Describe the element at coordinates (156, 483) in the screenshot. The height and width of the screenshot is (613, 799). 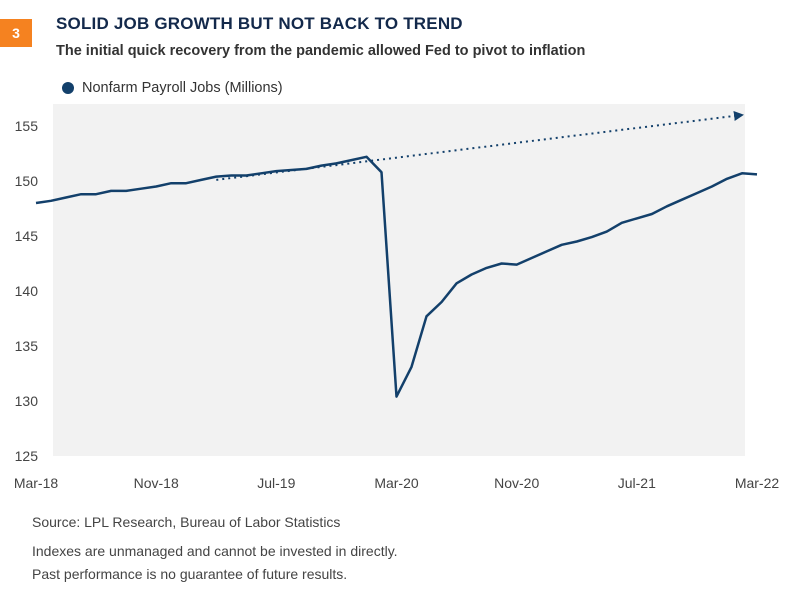
I see `x-tick-label: Nov-18` at that location.